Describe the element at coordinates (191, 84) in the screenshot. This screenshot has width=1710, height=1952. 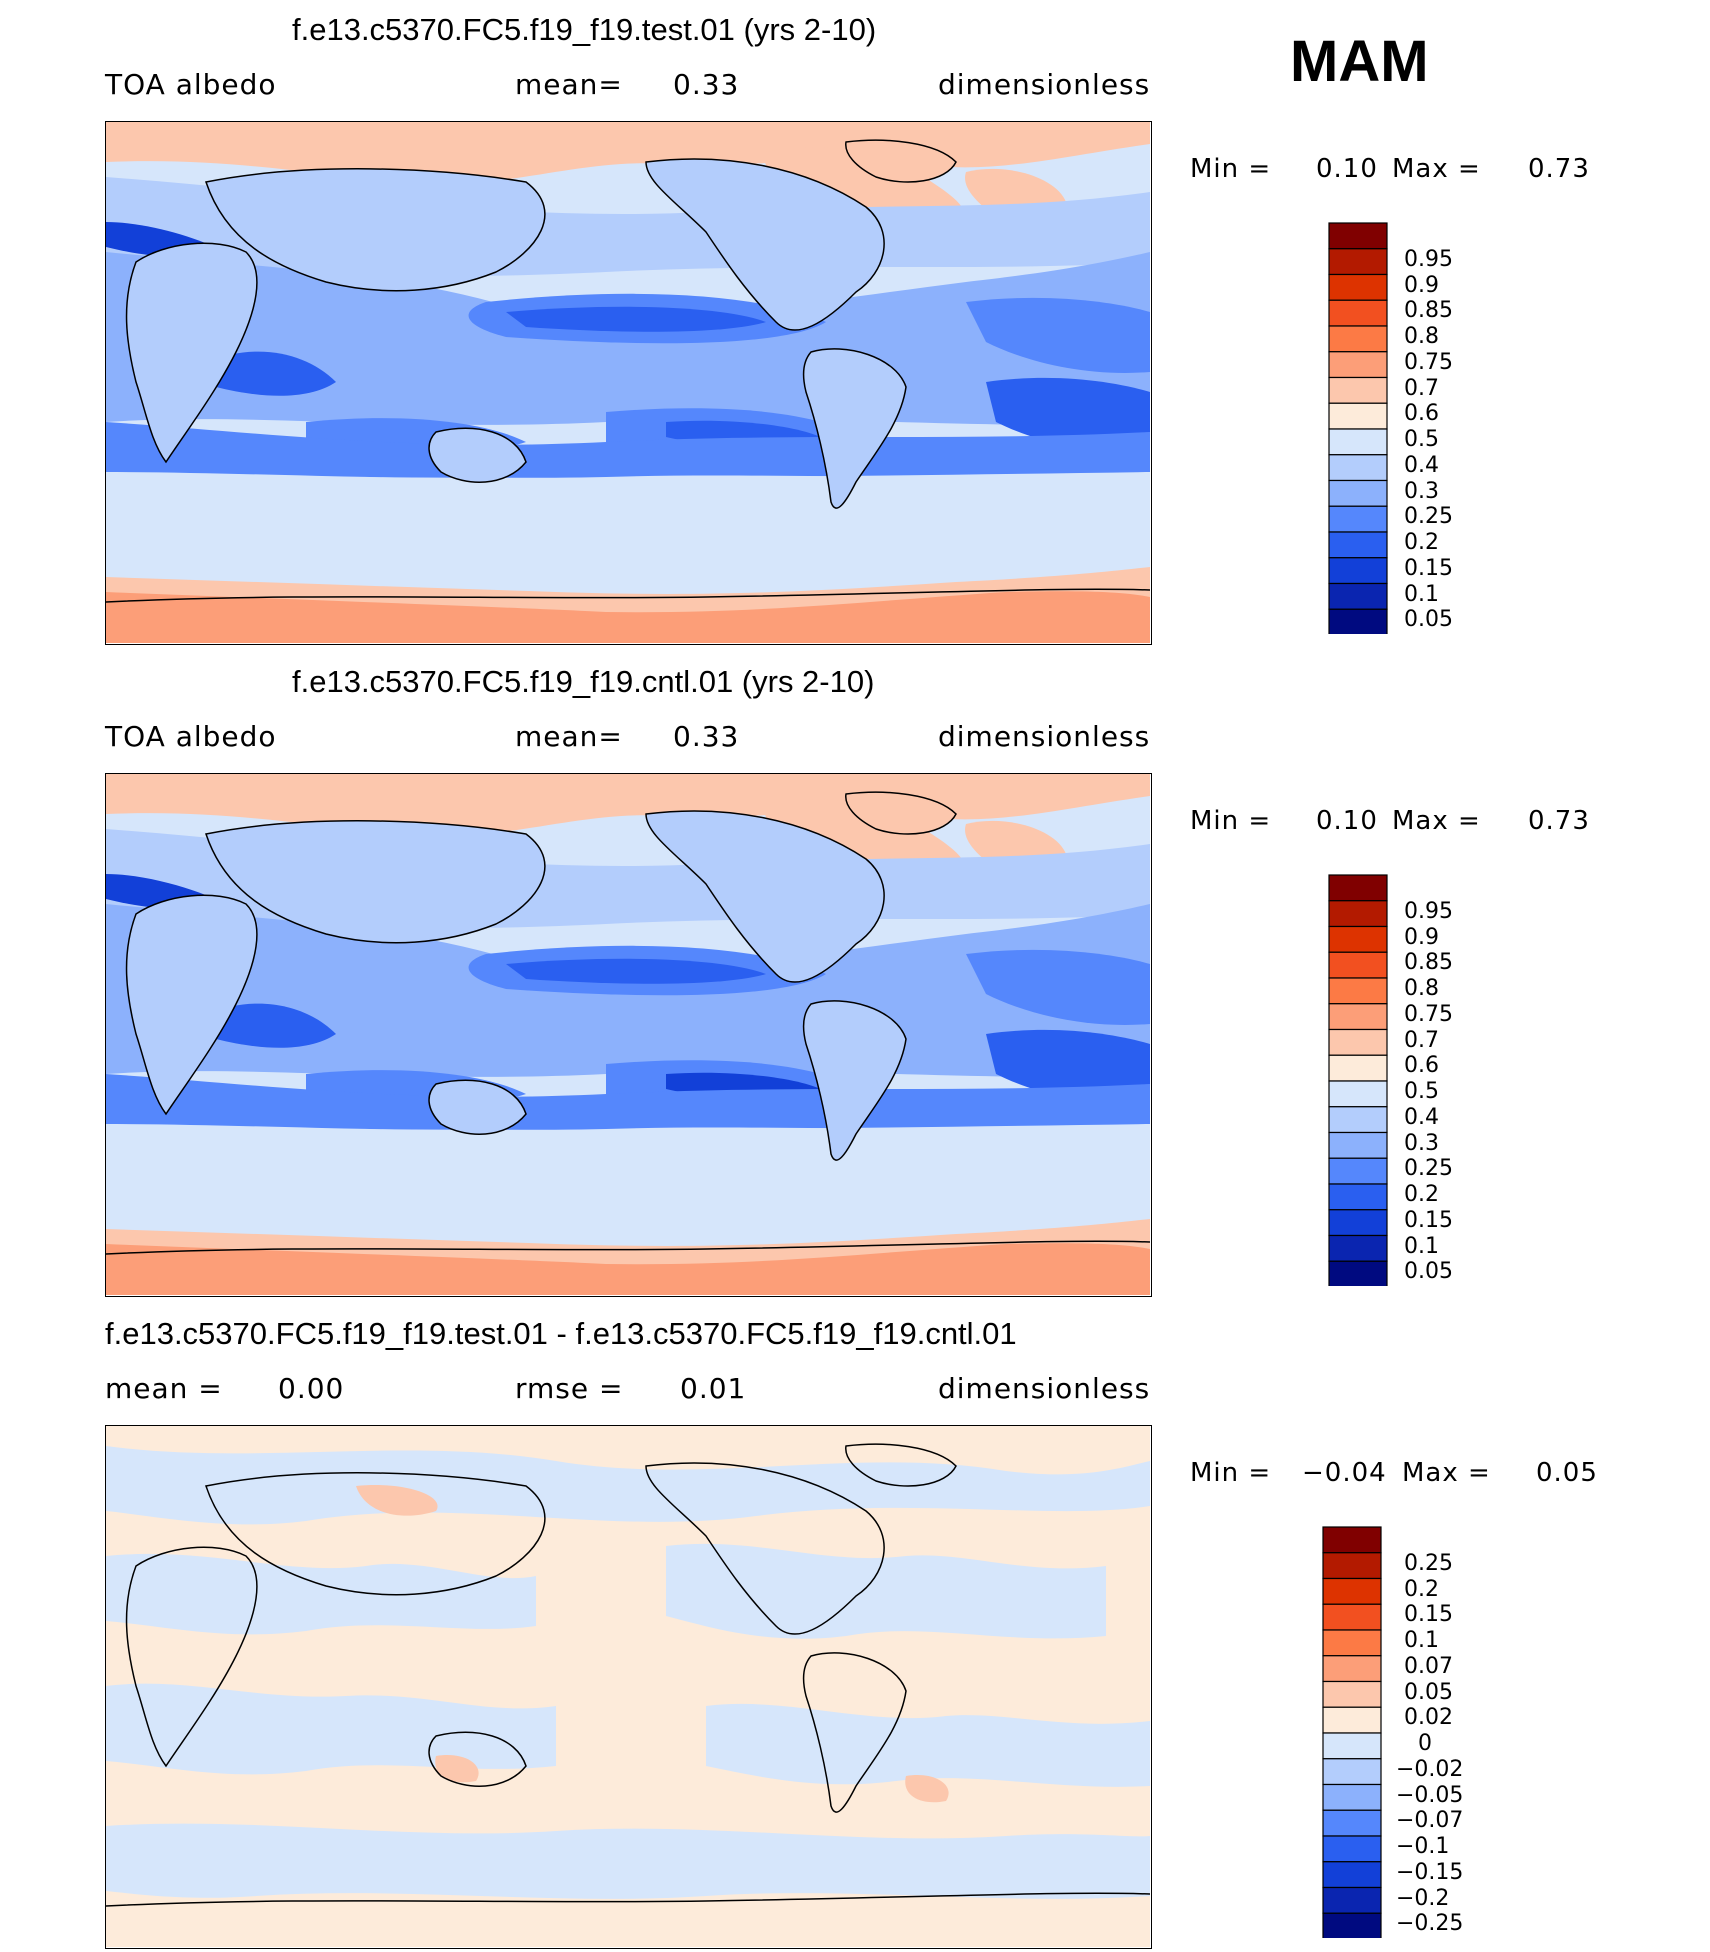
I see `panel1-variable-label: TOA albedo` at that location.